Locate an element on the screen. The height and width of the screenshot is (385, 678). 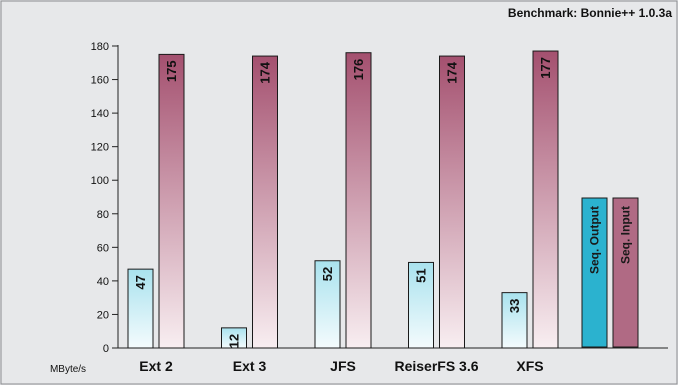
data-label: 51 is located at coordinates (421, 275).